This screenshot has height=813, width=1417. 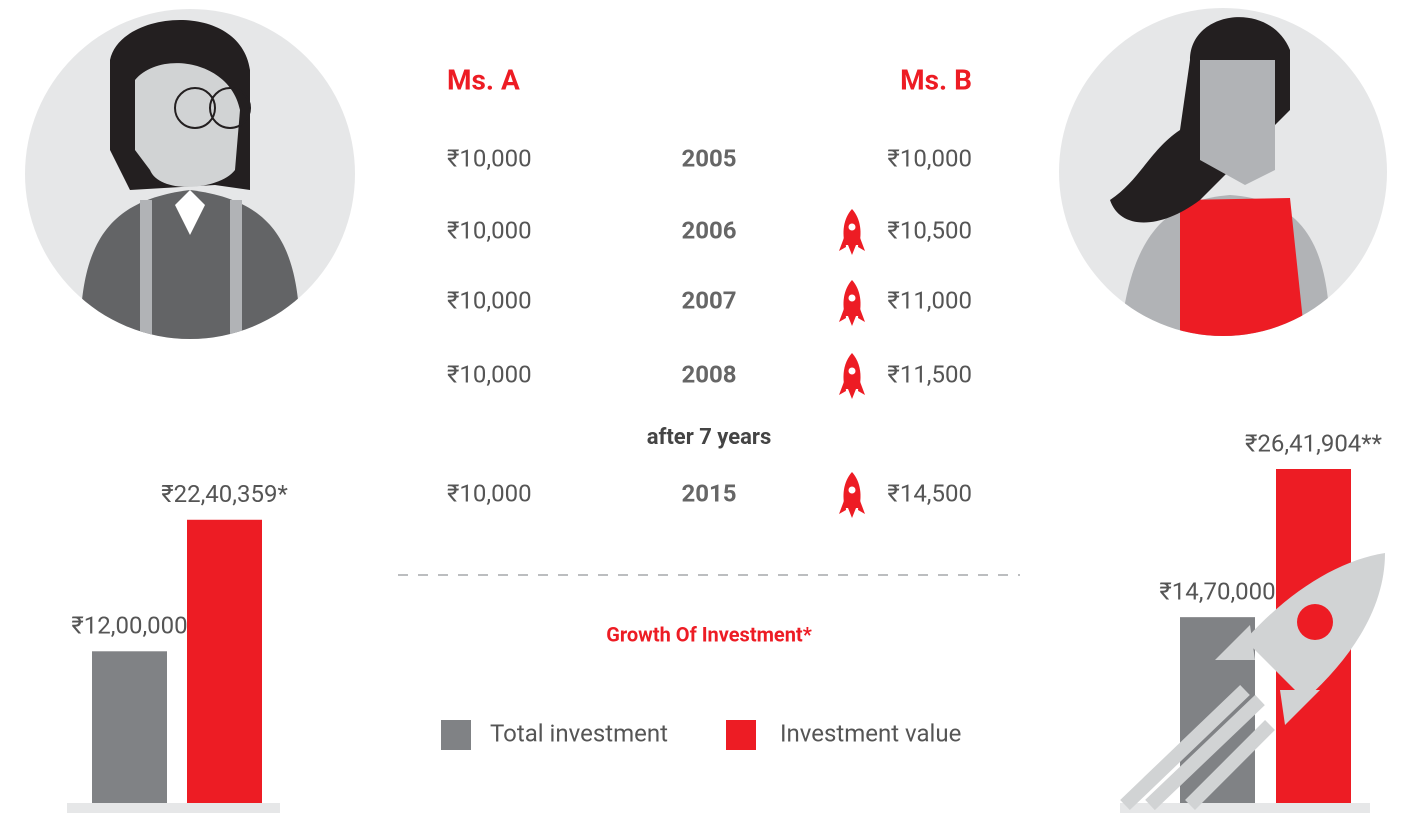 I want to click on value-label: ₹26,41,904**, so click(x=1314, y=443).